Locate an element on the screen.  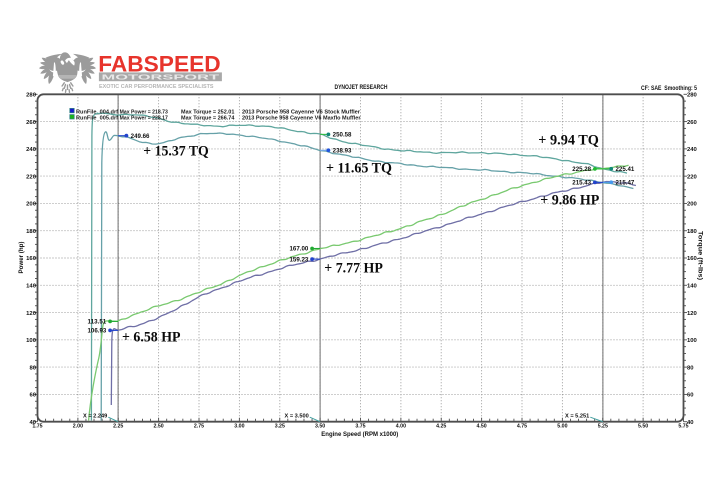
svg-text: X = 5.251 is located at coordinates (577, 417).